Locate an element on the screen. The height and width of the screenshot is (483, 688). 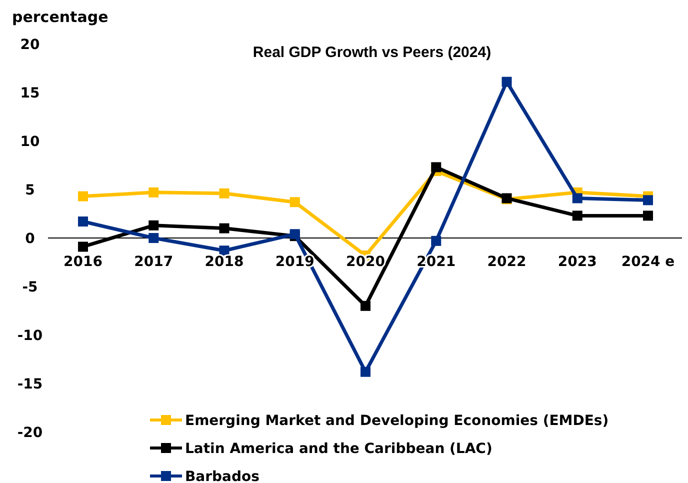
x-tick-label: 2022 is located at coordinates (506, 262).